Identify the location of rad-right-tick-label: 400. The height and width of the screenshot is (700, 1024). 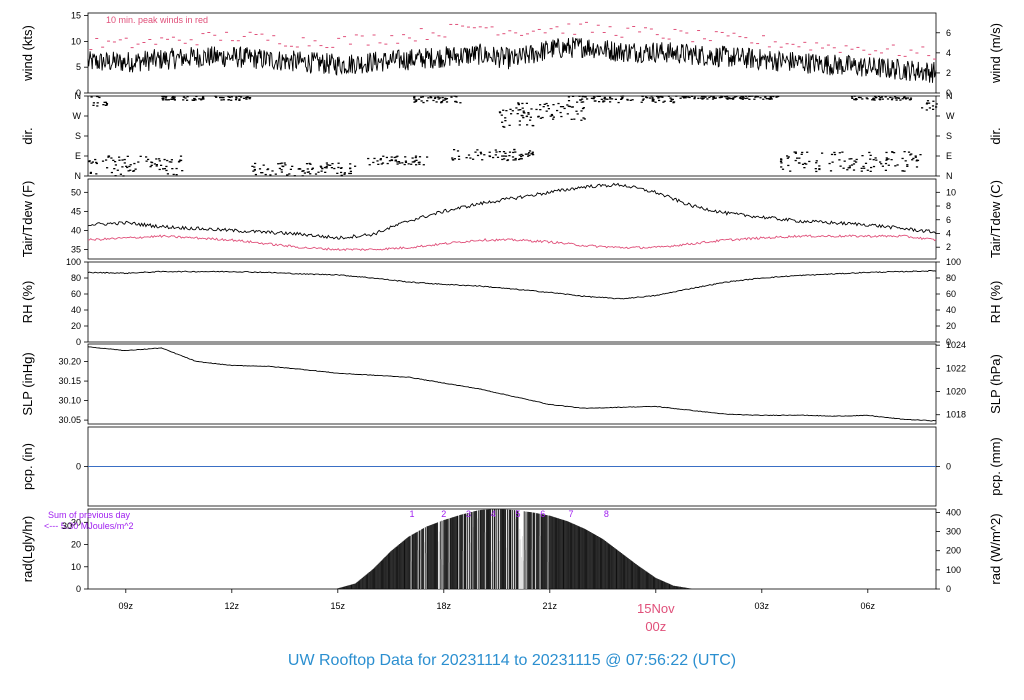
(953, 512).